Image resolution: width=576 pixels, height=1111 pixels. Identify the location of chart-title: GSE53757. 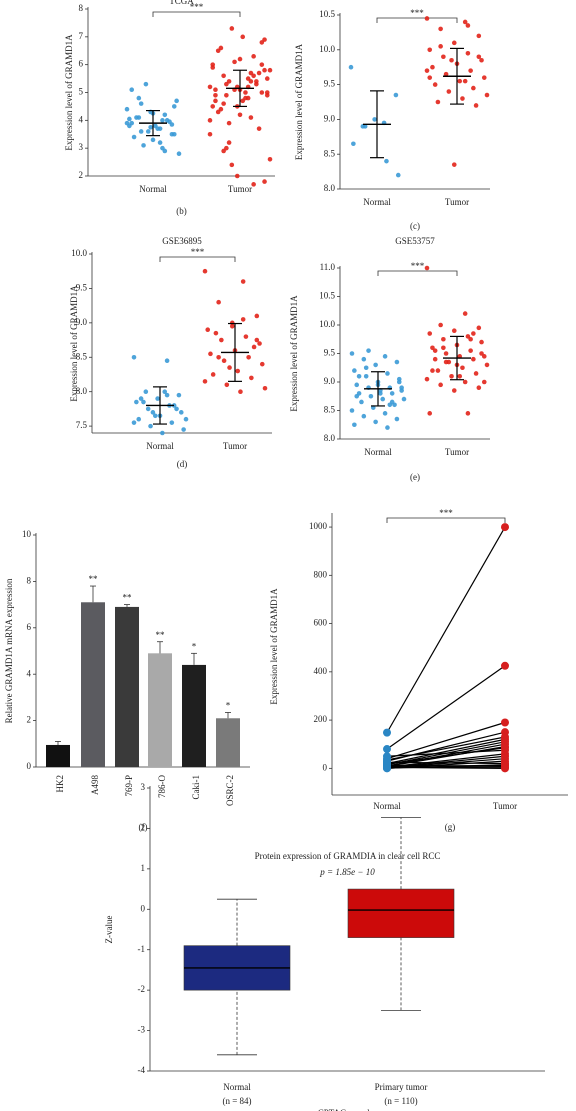
(415, 241).